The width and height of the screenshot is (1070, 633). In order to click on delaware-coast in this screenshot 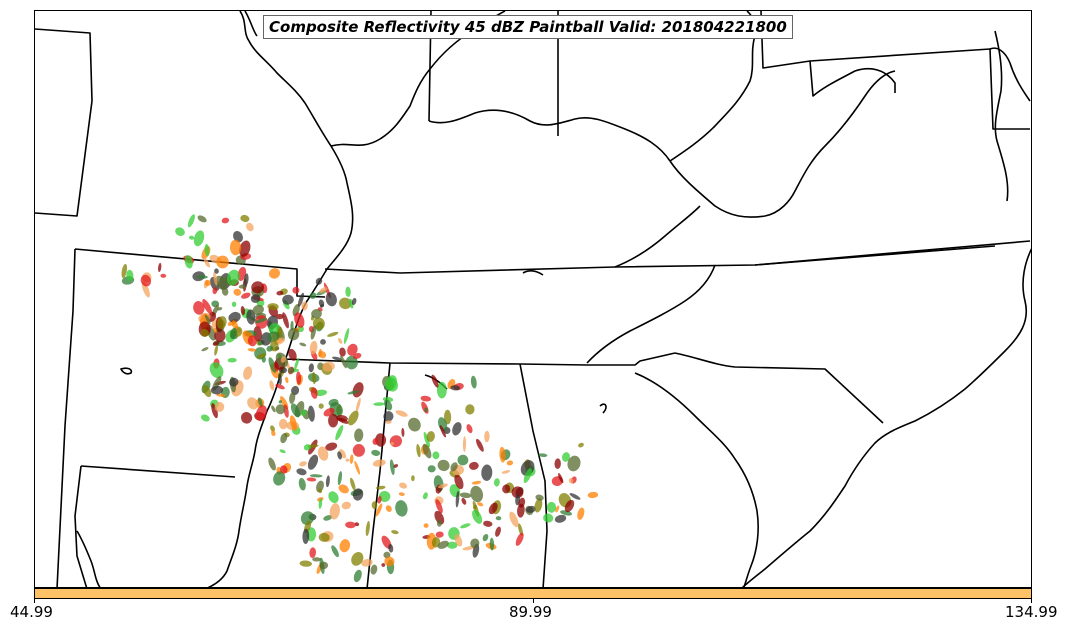, I will do `click(1010, 74)`.